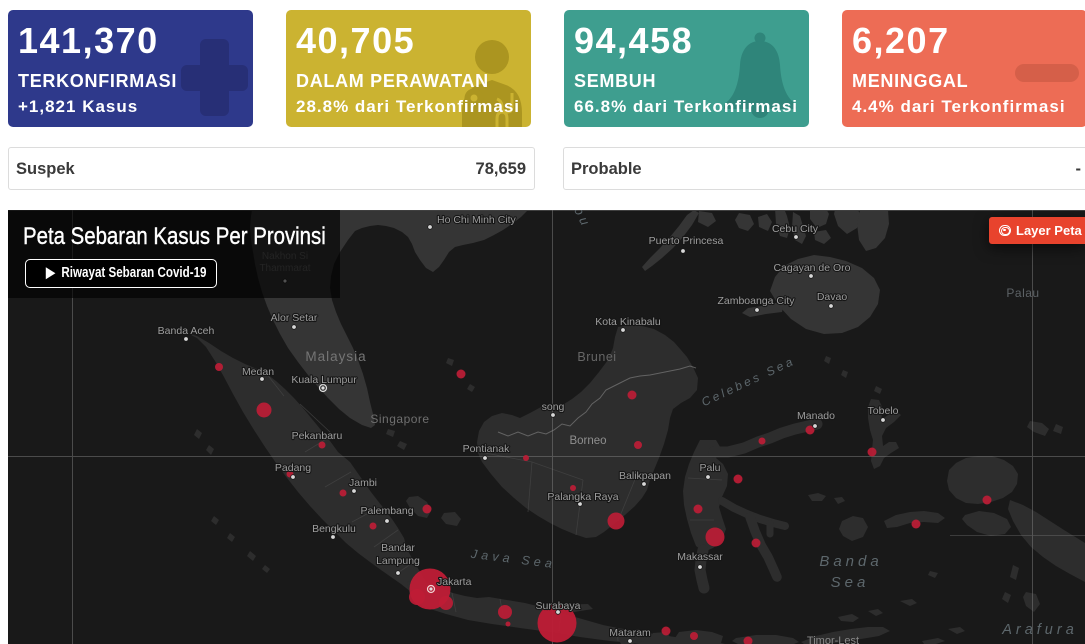  What do you see at coordinates (324, 380) in the screenshot?
I see `svg-text: Kuala Lumpur` at bounding box center [324, 380].